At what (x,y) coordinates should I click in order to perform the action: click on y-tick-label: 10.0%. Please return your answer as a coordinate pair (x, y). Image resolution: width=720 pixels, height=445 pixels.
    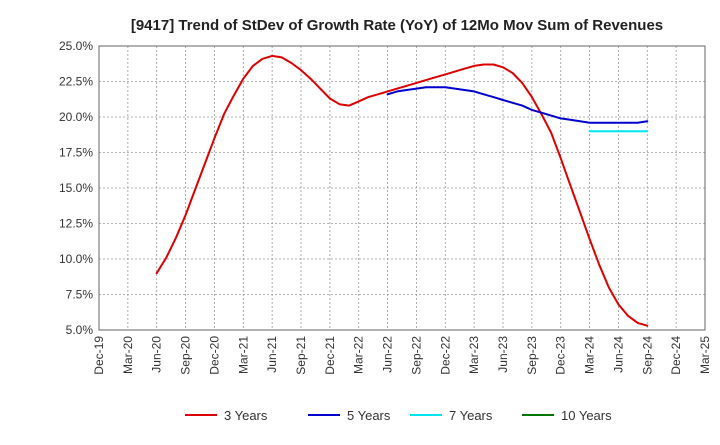
    Looking at the image, I should click on (76, 259).